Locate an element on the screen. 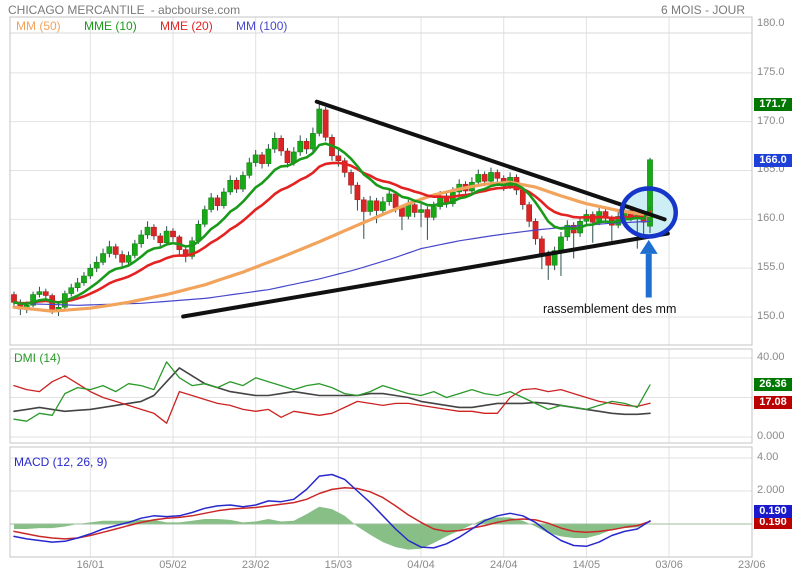 This screenshot has width=800, height=580. dmi-layer is located at coordinates (332, 392).